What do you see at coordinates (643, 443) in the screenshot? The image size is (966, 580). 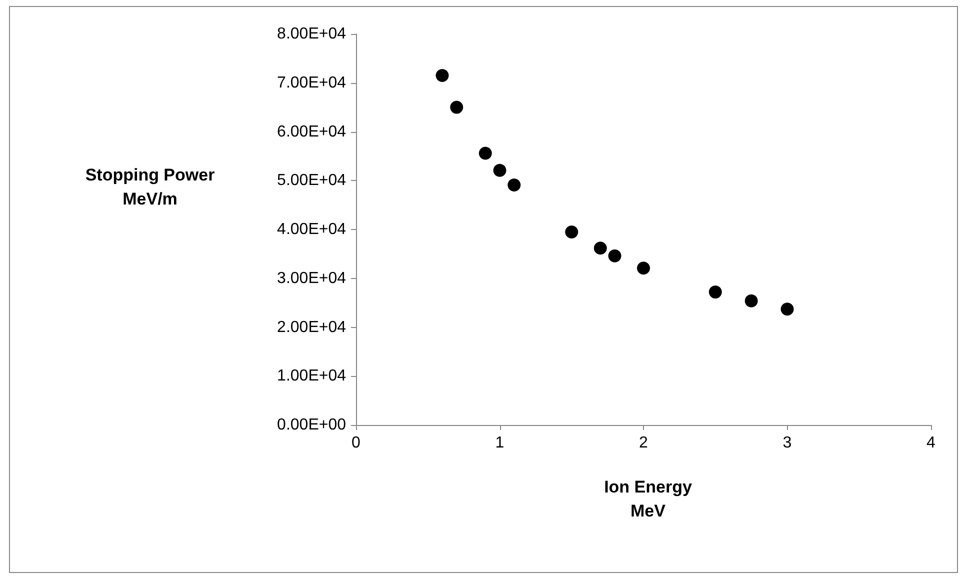 I see `x-tick-label: 2` at bounding box center [643, 443].